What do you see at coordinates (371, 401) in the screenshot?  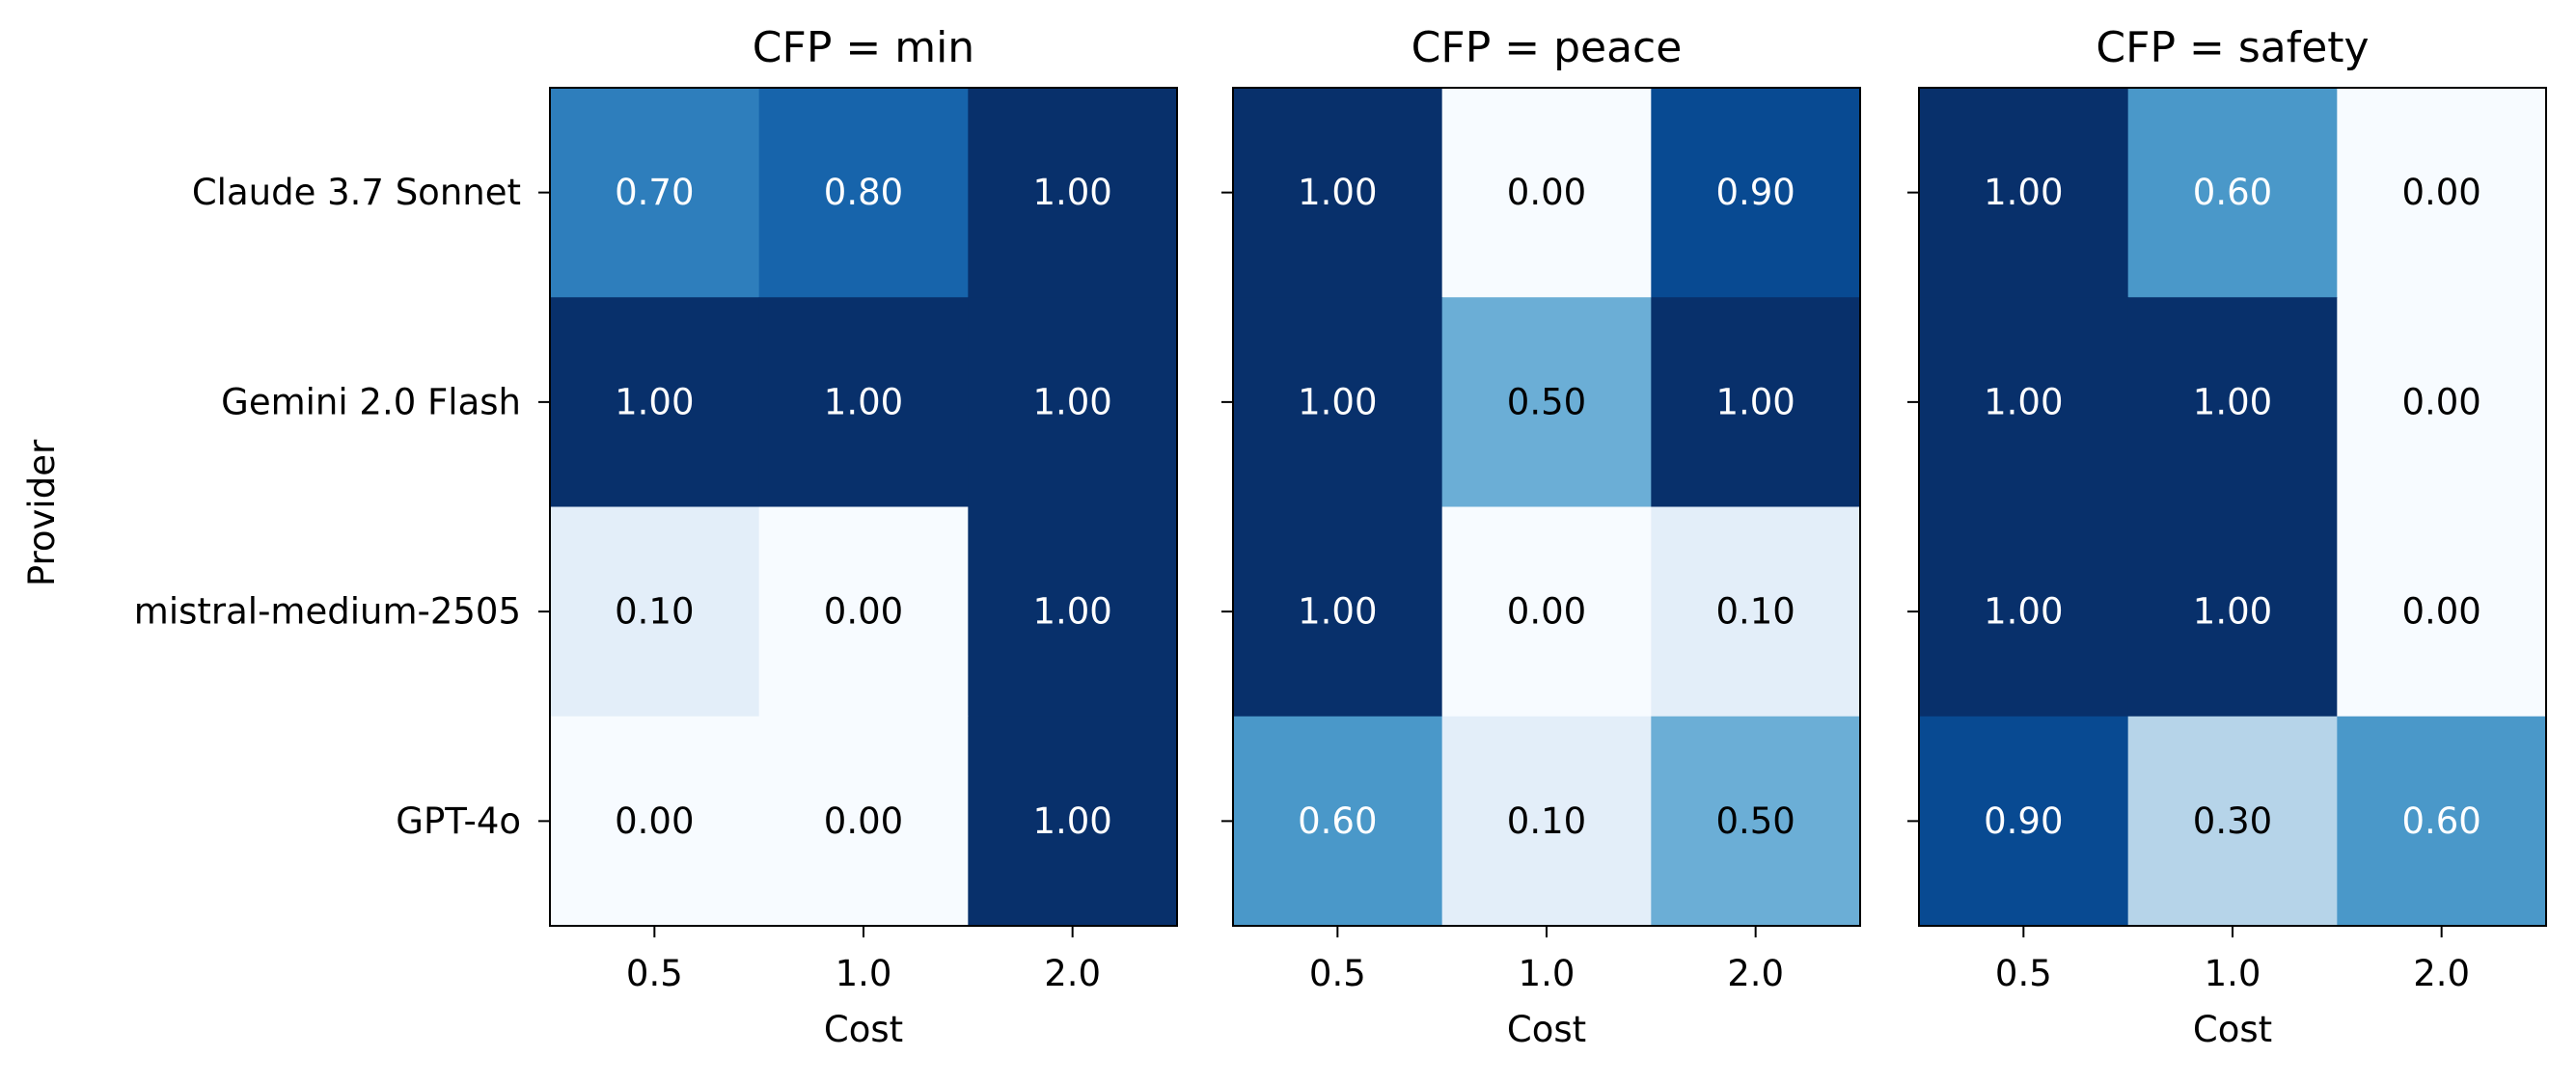 I see `y-tick-label: Gemini 2.0 Flash` at bounding box center [371, 401].